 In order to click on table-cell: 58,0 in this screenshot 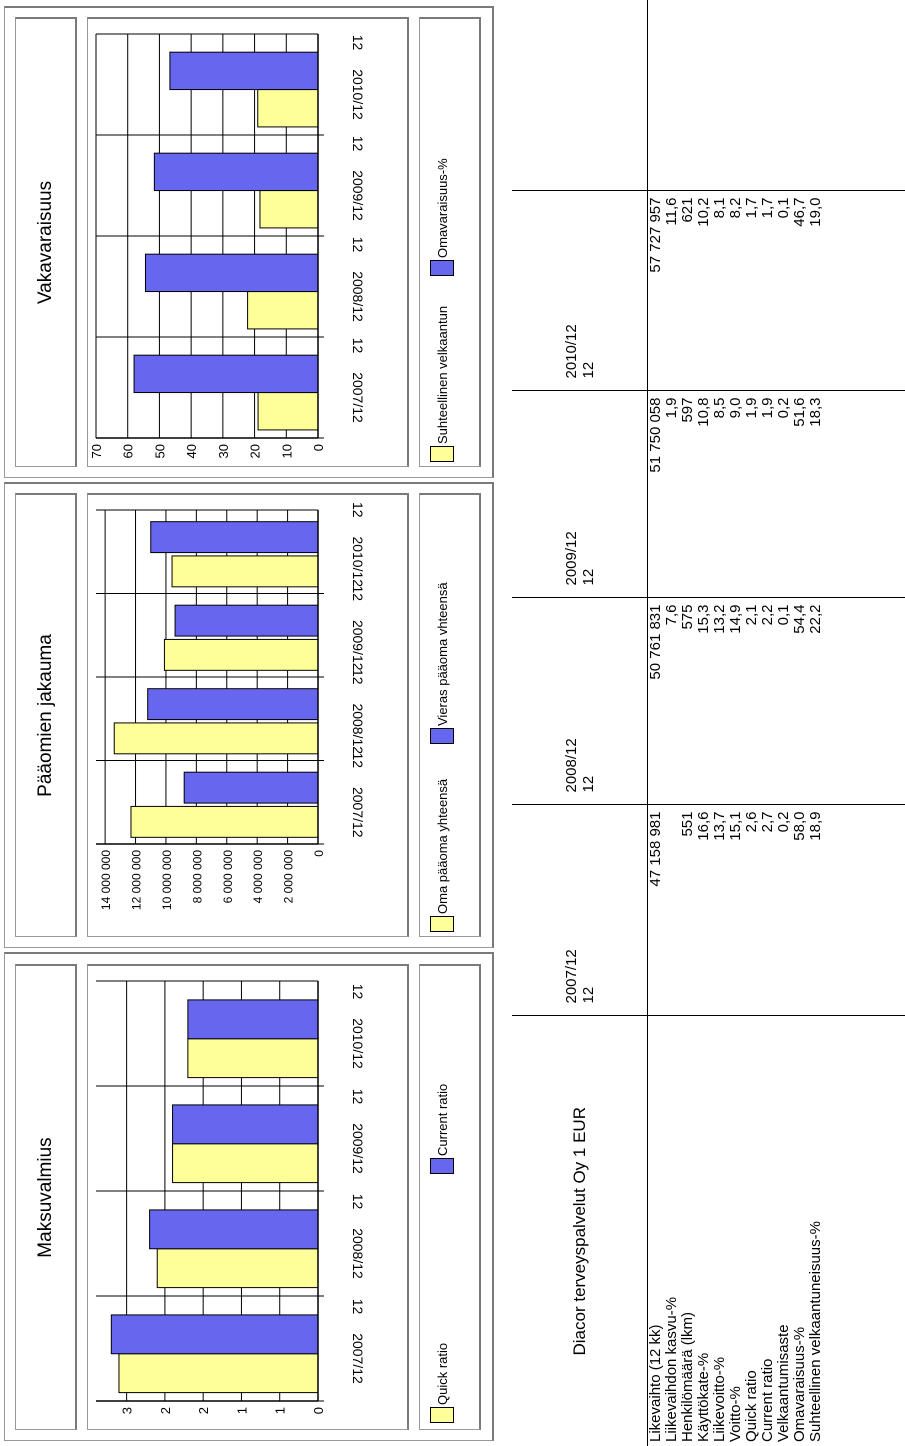, I will do `click(799, 826)`.